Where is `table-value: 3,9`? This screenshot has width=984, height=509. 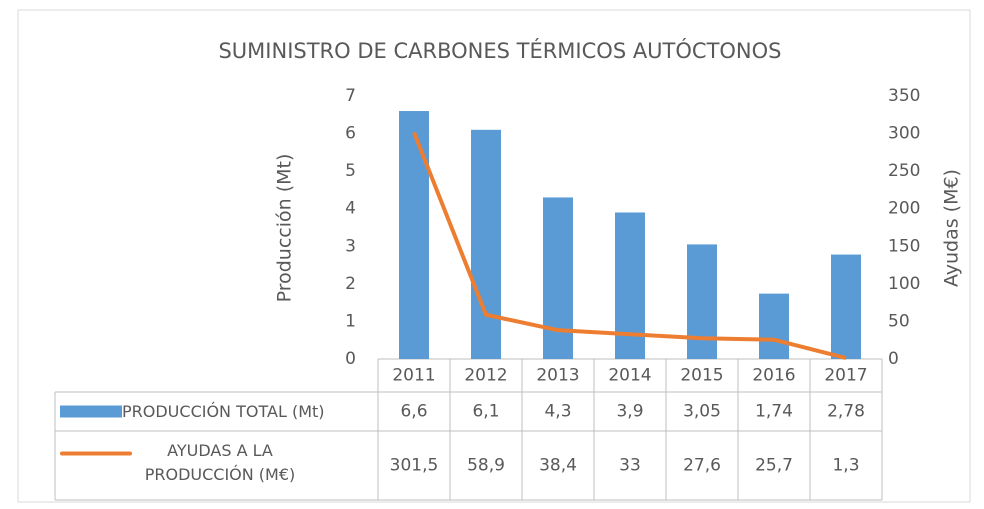
table-value: 3,9 is located at coordinates (629, 412).